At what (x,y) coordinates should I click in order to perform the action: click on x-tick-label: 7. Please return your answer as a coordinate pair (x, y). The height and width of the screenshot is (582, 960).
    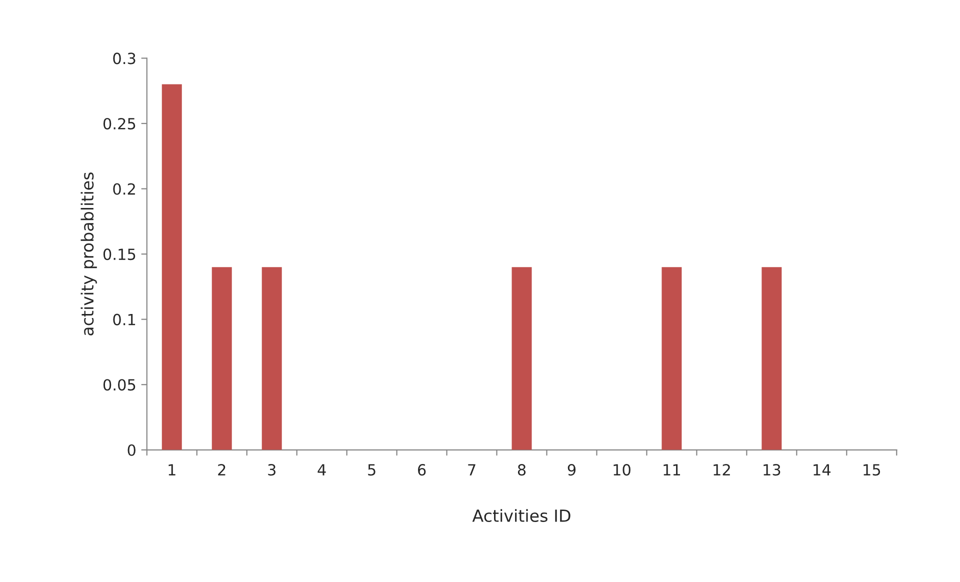
    Looking at the image, I should click on (472, 470).